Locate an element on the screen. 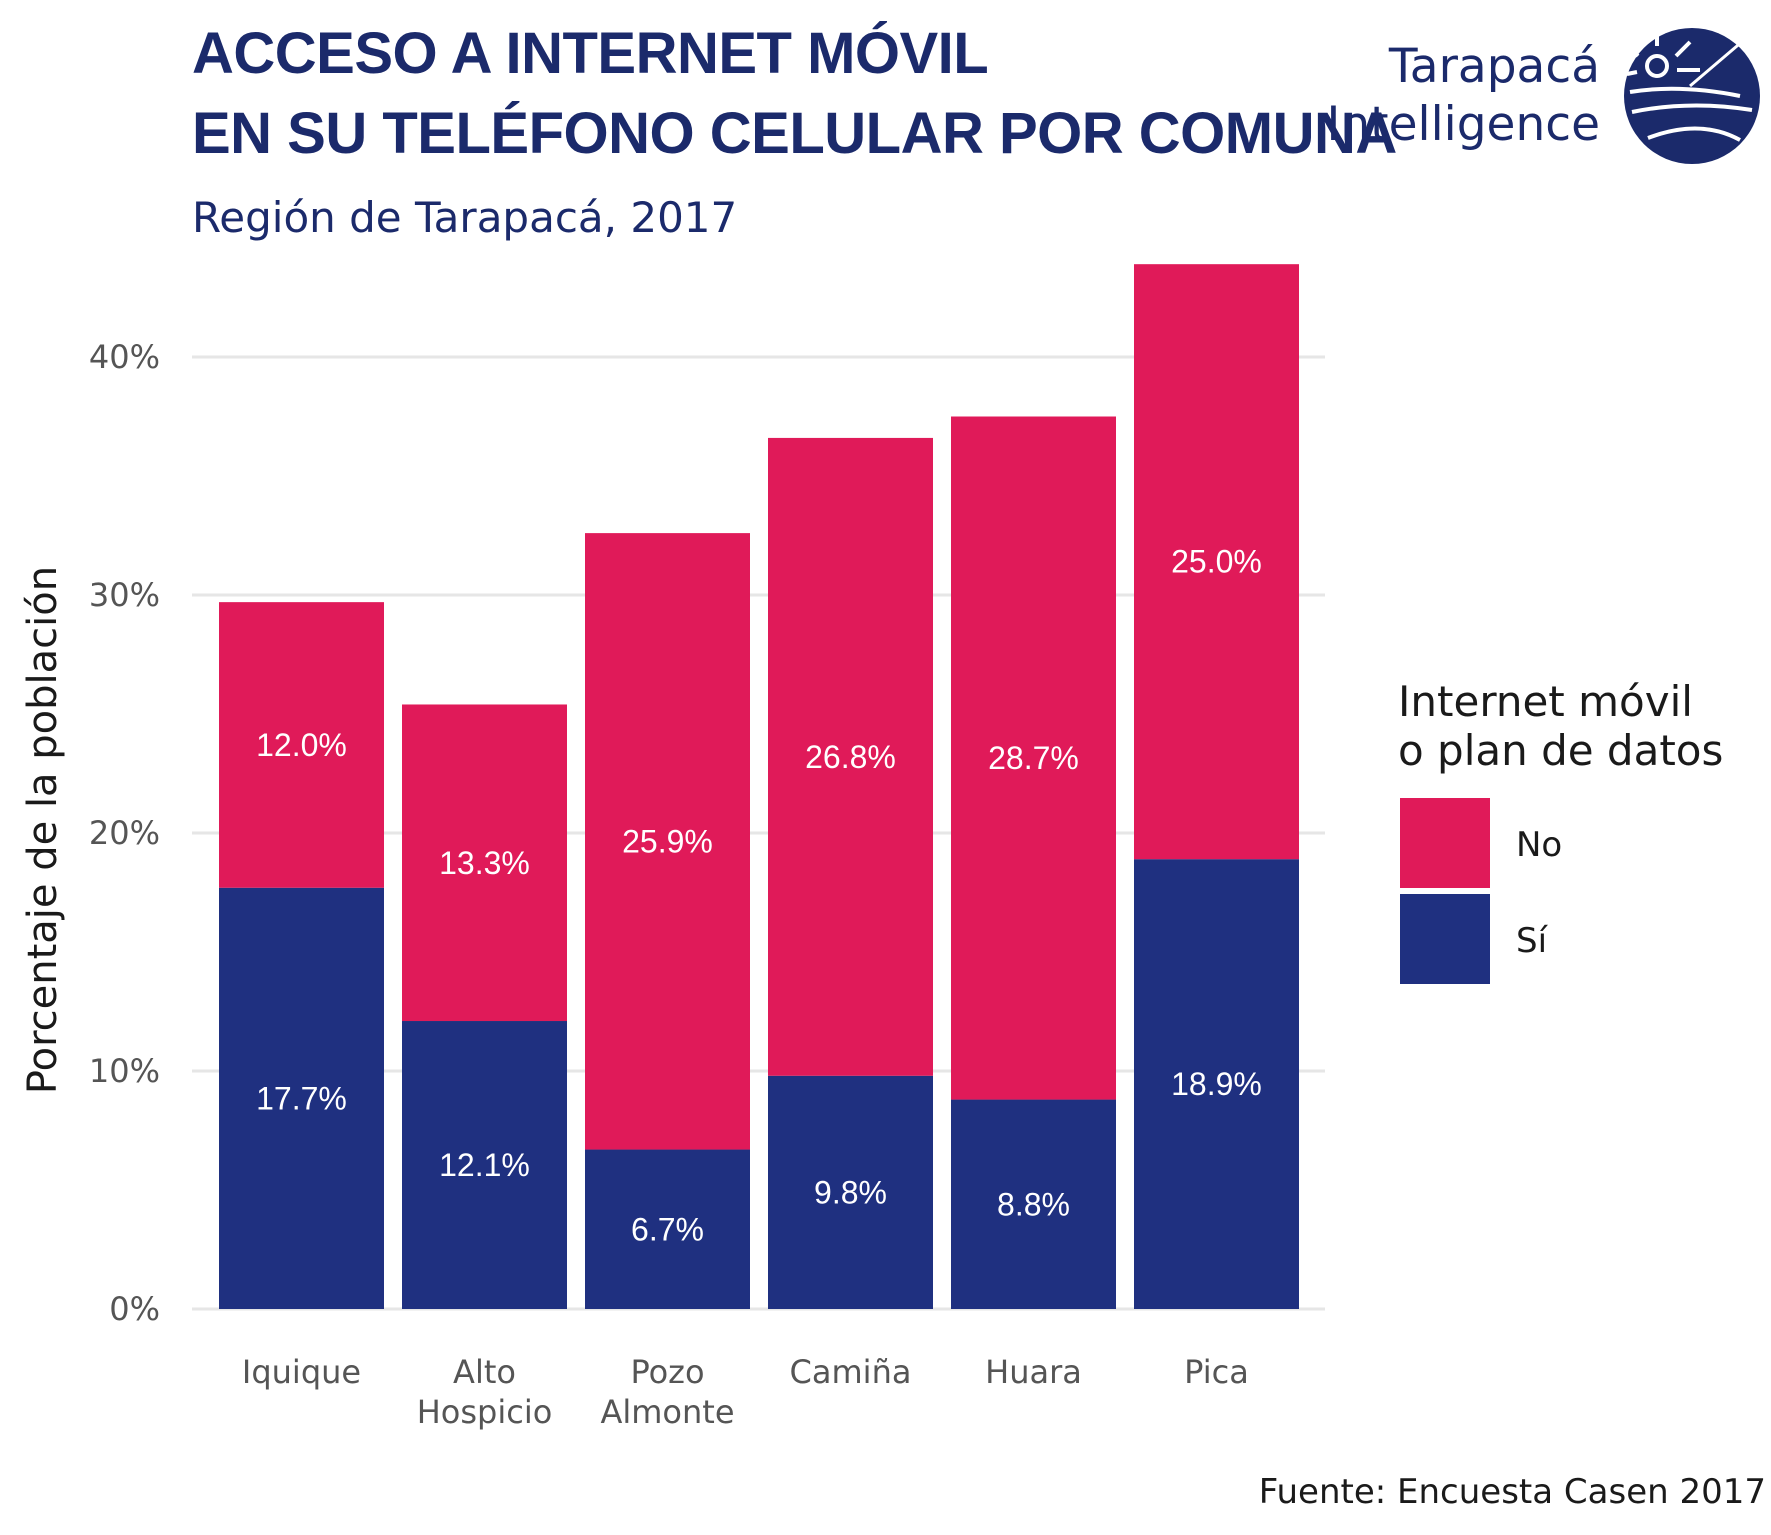  legend-swatch-no is located at coordinates (1445, 843).